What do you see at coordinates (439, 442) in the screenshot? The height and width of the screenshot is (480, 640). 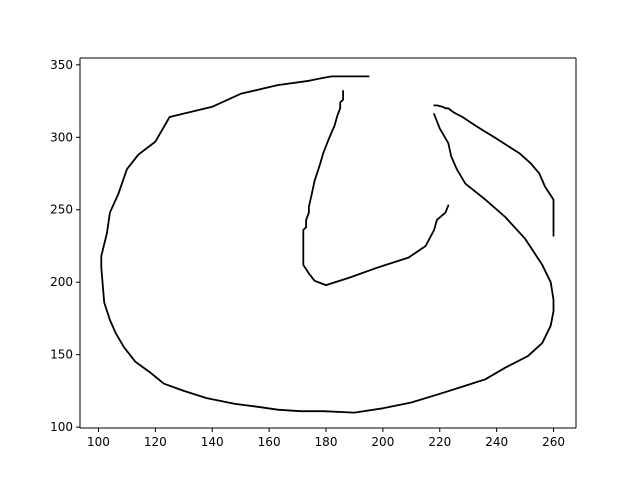 I see `x-tick-label: 220` at bounding box center [439, 442].